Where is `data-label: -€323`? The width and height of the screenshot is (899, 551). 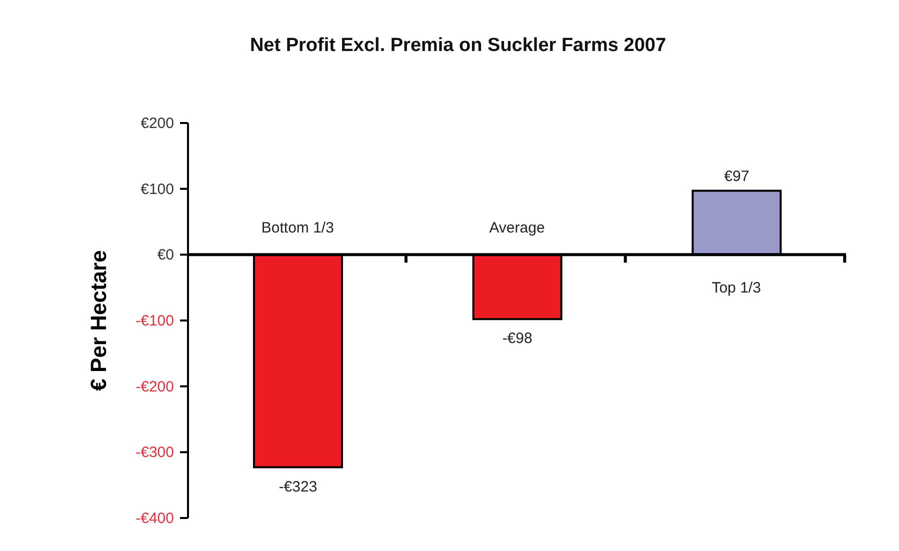 data-label: -€323 is located at coordinates (298, 487).